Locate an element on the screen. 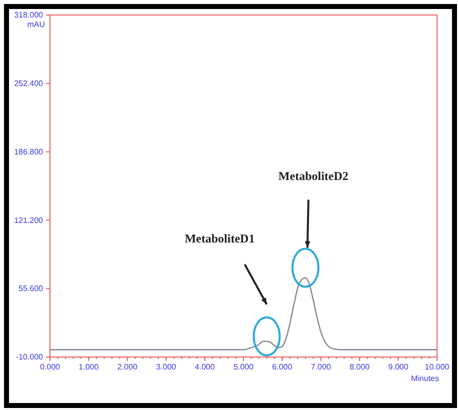 The height and width of the screenshot is (410, 459). y-tick-label: 121.200 is located at coordinates (29, 220).